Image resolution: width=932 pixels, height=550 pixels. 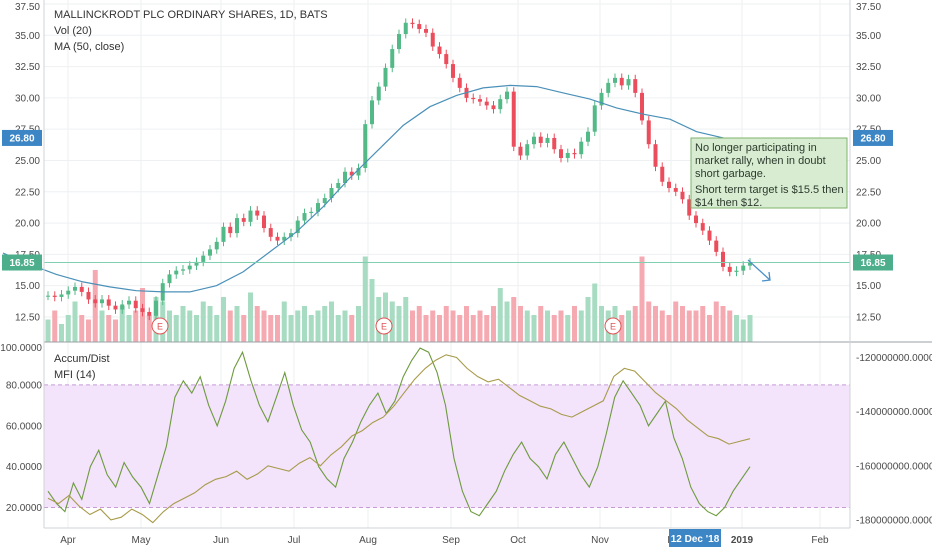 I want to click on price-tick-right: 32.50, so click(x=868, y=67).